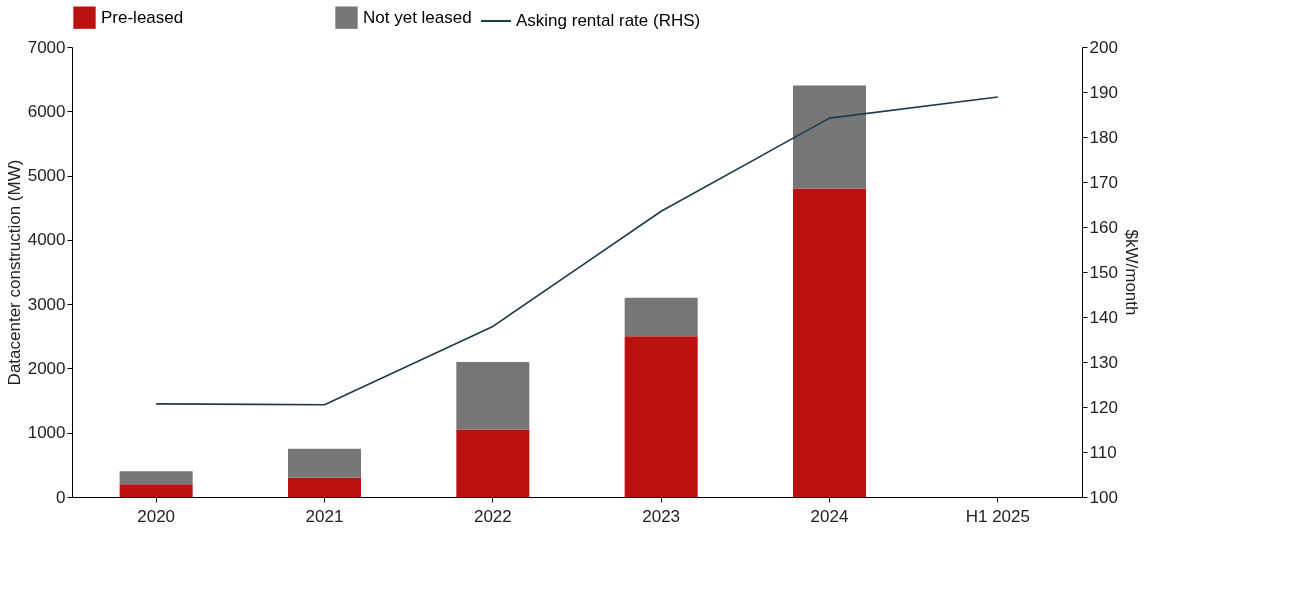 This screenshot has width=1292, height=600. I want to click on y2-tick-label: 120, so click(1103, 407).